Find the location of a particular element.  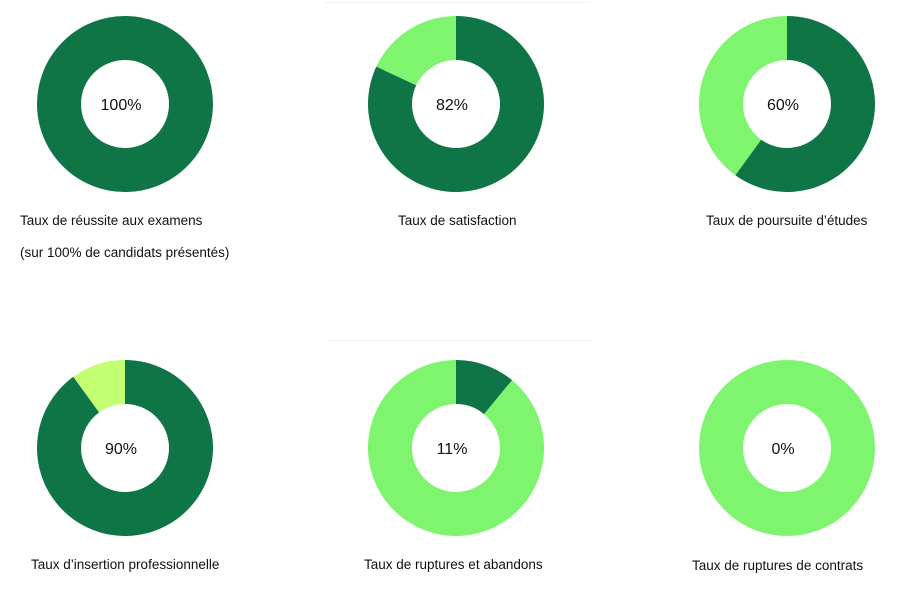

donut-ruptures-abandons-center-label: 11% is located at coordinates (452, 449).